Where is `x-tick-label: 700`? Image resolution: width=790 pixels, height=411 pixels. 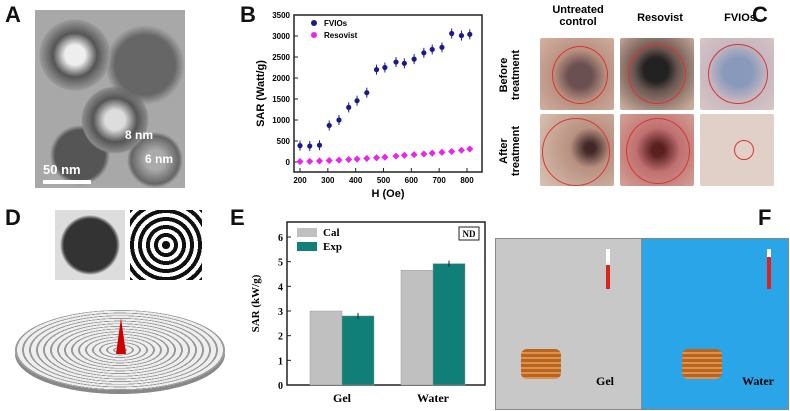
x-tick-label: 700 is located at coordinates (439, 180).